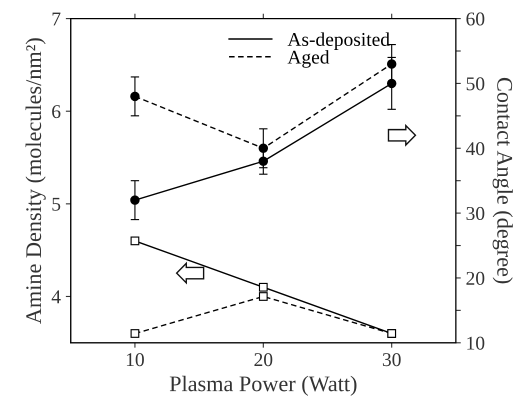  I want to click on y-axis-title: Amine Density (molecules/nm²), so click(36, 181).